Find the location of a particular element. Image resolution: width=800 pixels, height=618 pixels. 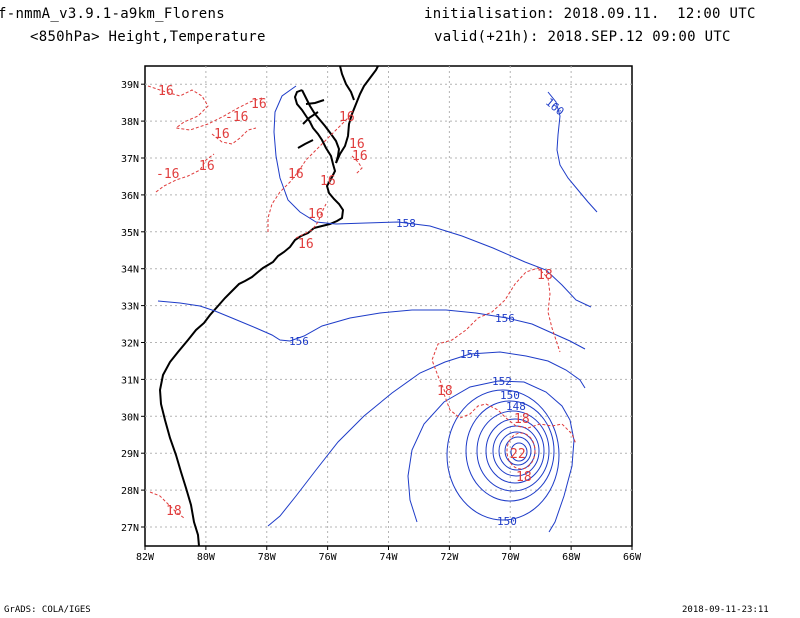

valid-time: valid(+21h): 2018.SEP.12 09:00 UTC is located at coordinates (582, 37).